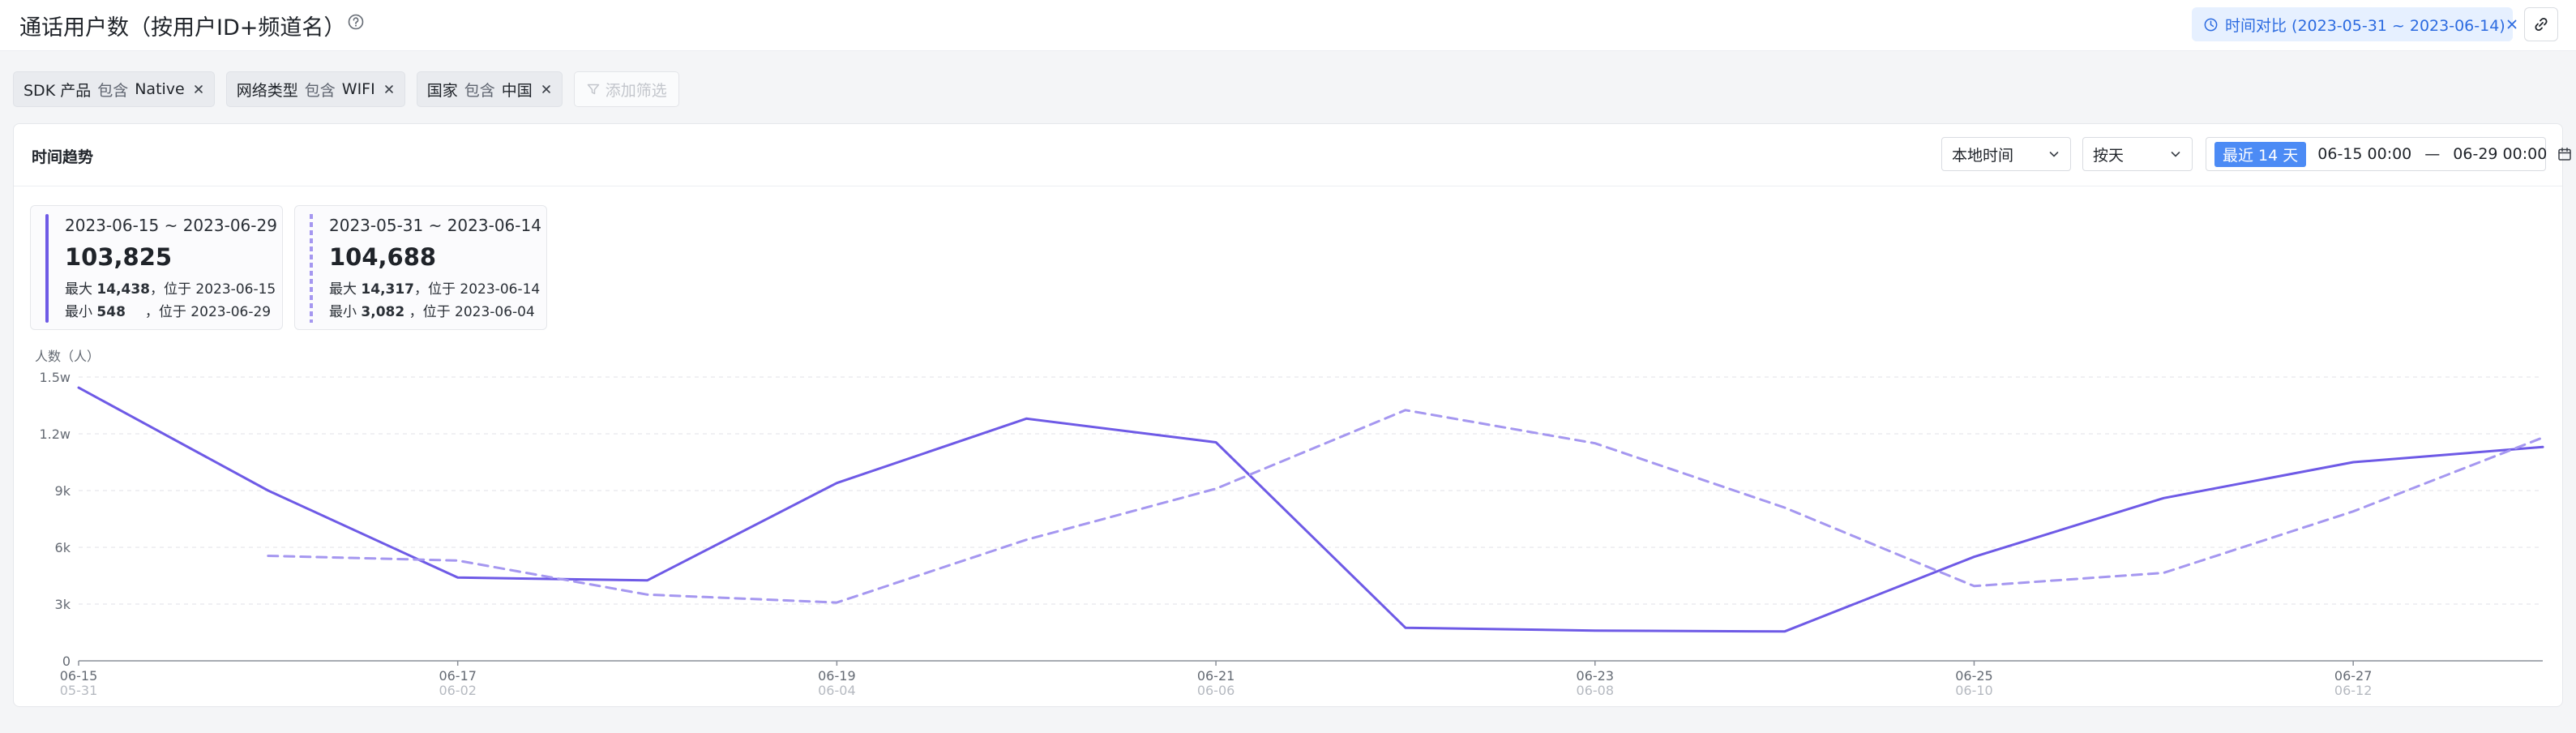 This screenshot has width=2576, height=733. I want to click on date-range-picker: 最近 14 天 06-15 00:00 — 06-29 00:00, so click(2389, 154).